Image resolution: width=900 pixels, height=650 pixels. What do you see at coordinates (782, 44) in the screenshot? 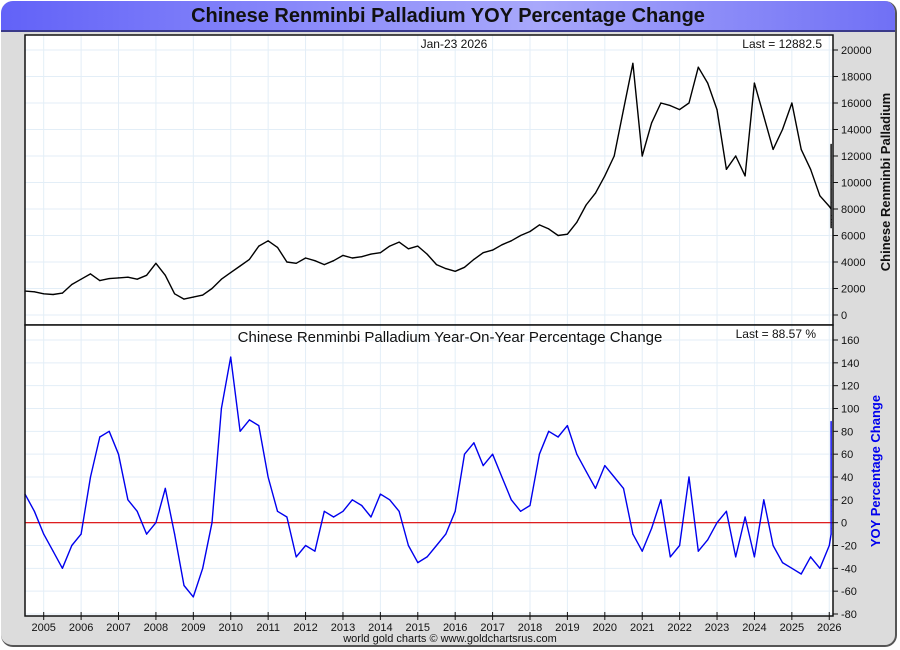
I see `price-last-label: Last = 12882.5` at bounding box center [782, 44].